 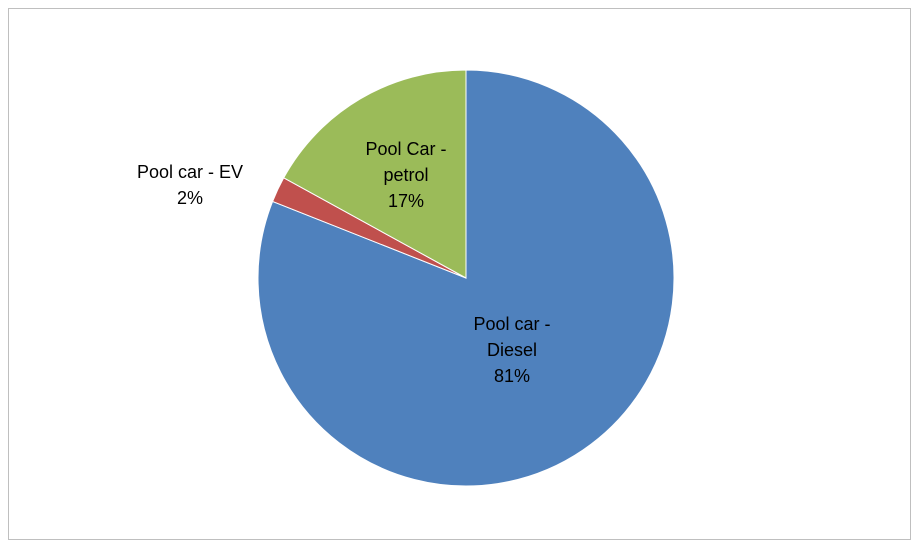 What do you see at coordinates (512, 376) in the screenshot?
I see `value-label: 81%` at bounding box center [512, 376].